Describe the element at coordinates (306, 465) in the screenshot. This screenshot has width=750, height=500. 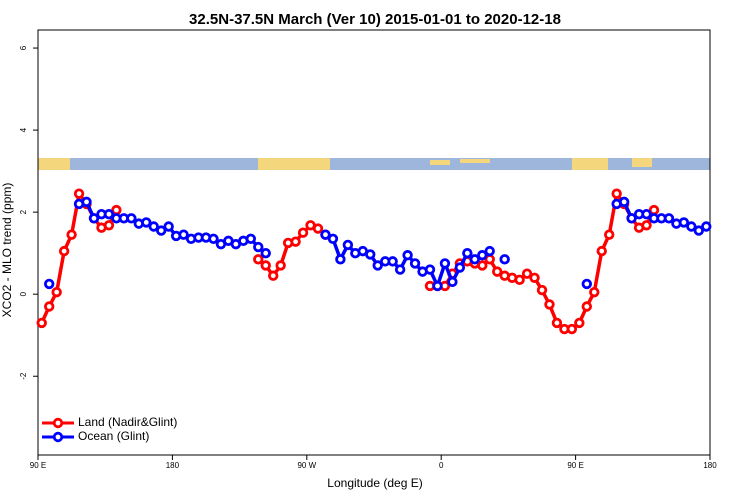
I see `x-tick-label: 90 W` at that location.